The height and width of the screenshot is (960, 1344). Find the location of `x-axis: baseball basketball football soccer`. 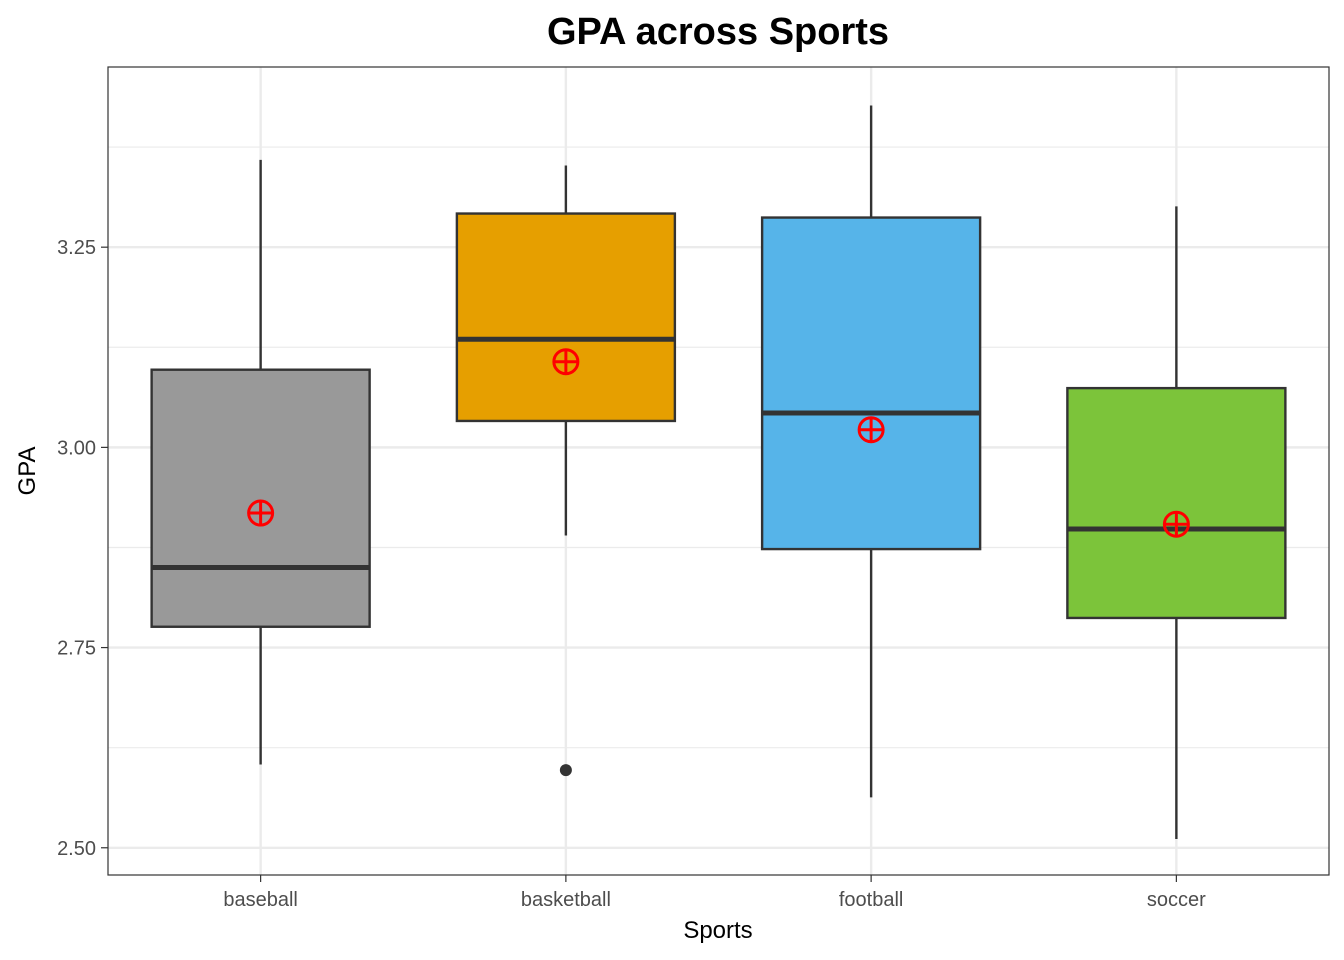

x-axis: baseball basketball football soccer is located at coordinates (714, 893).